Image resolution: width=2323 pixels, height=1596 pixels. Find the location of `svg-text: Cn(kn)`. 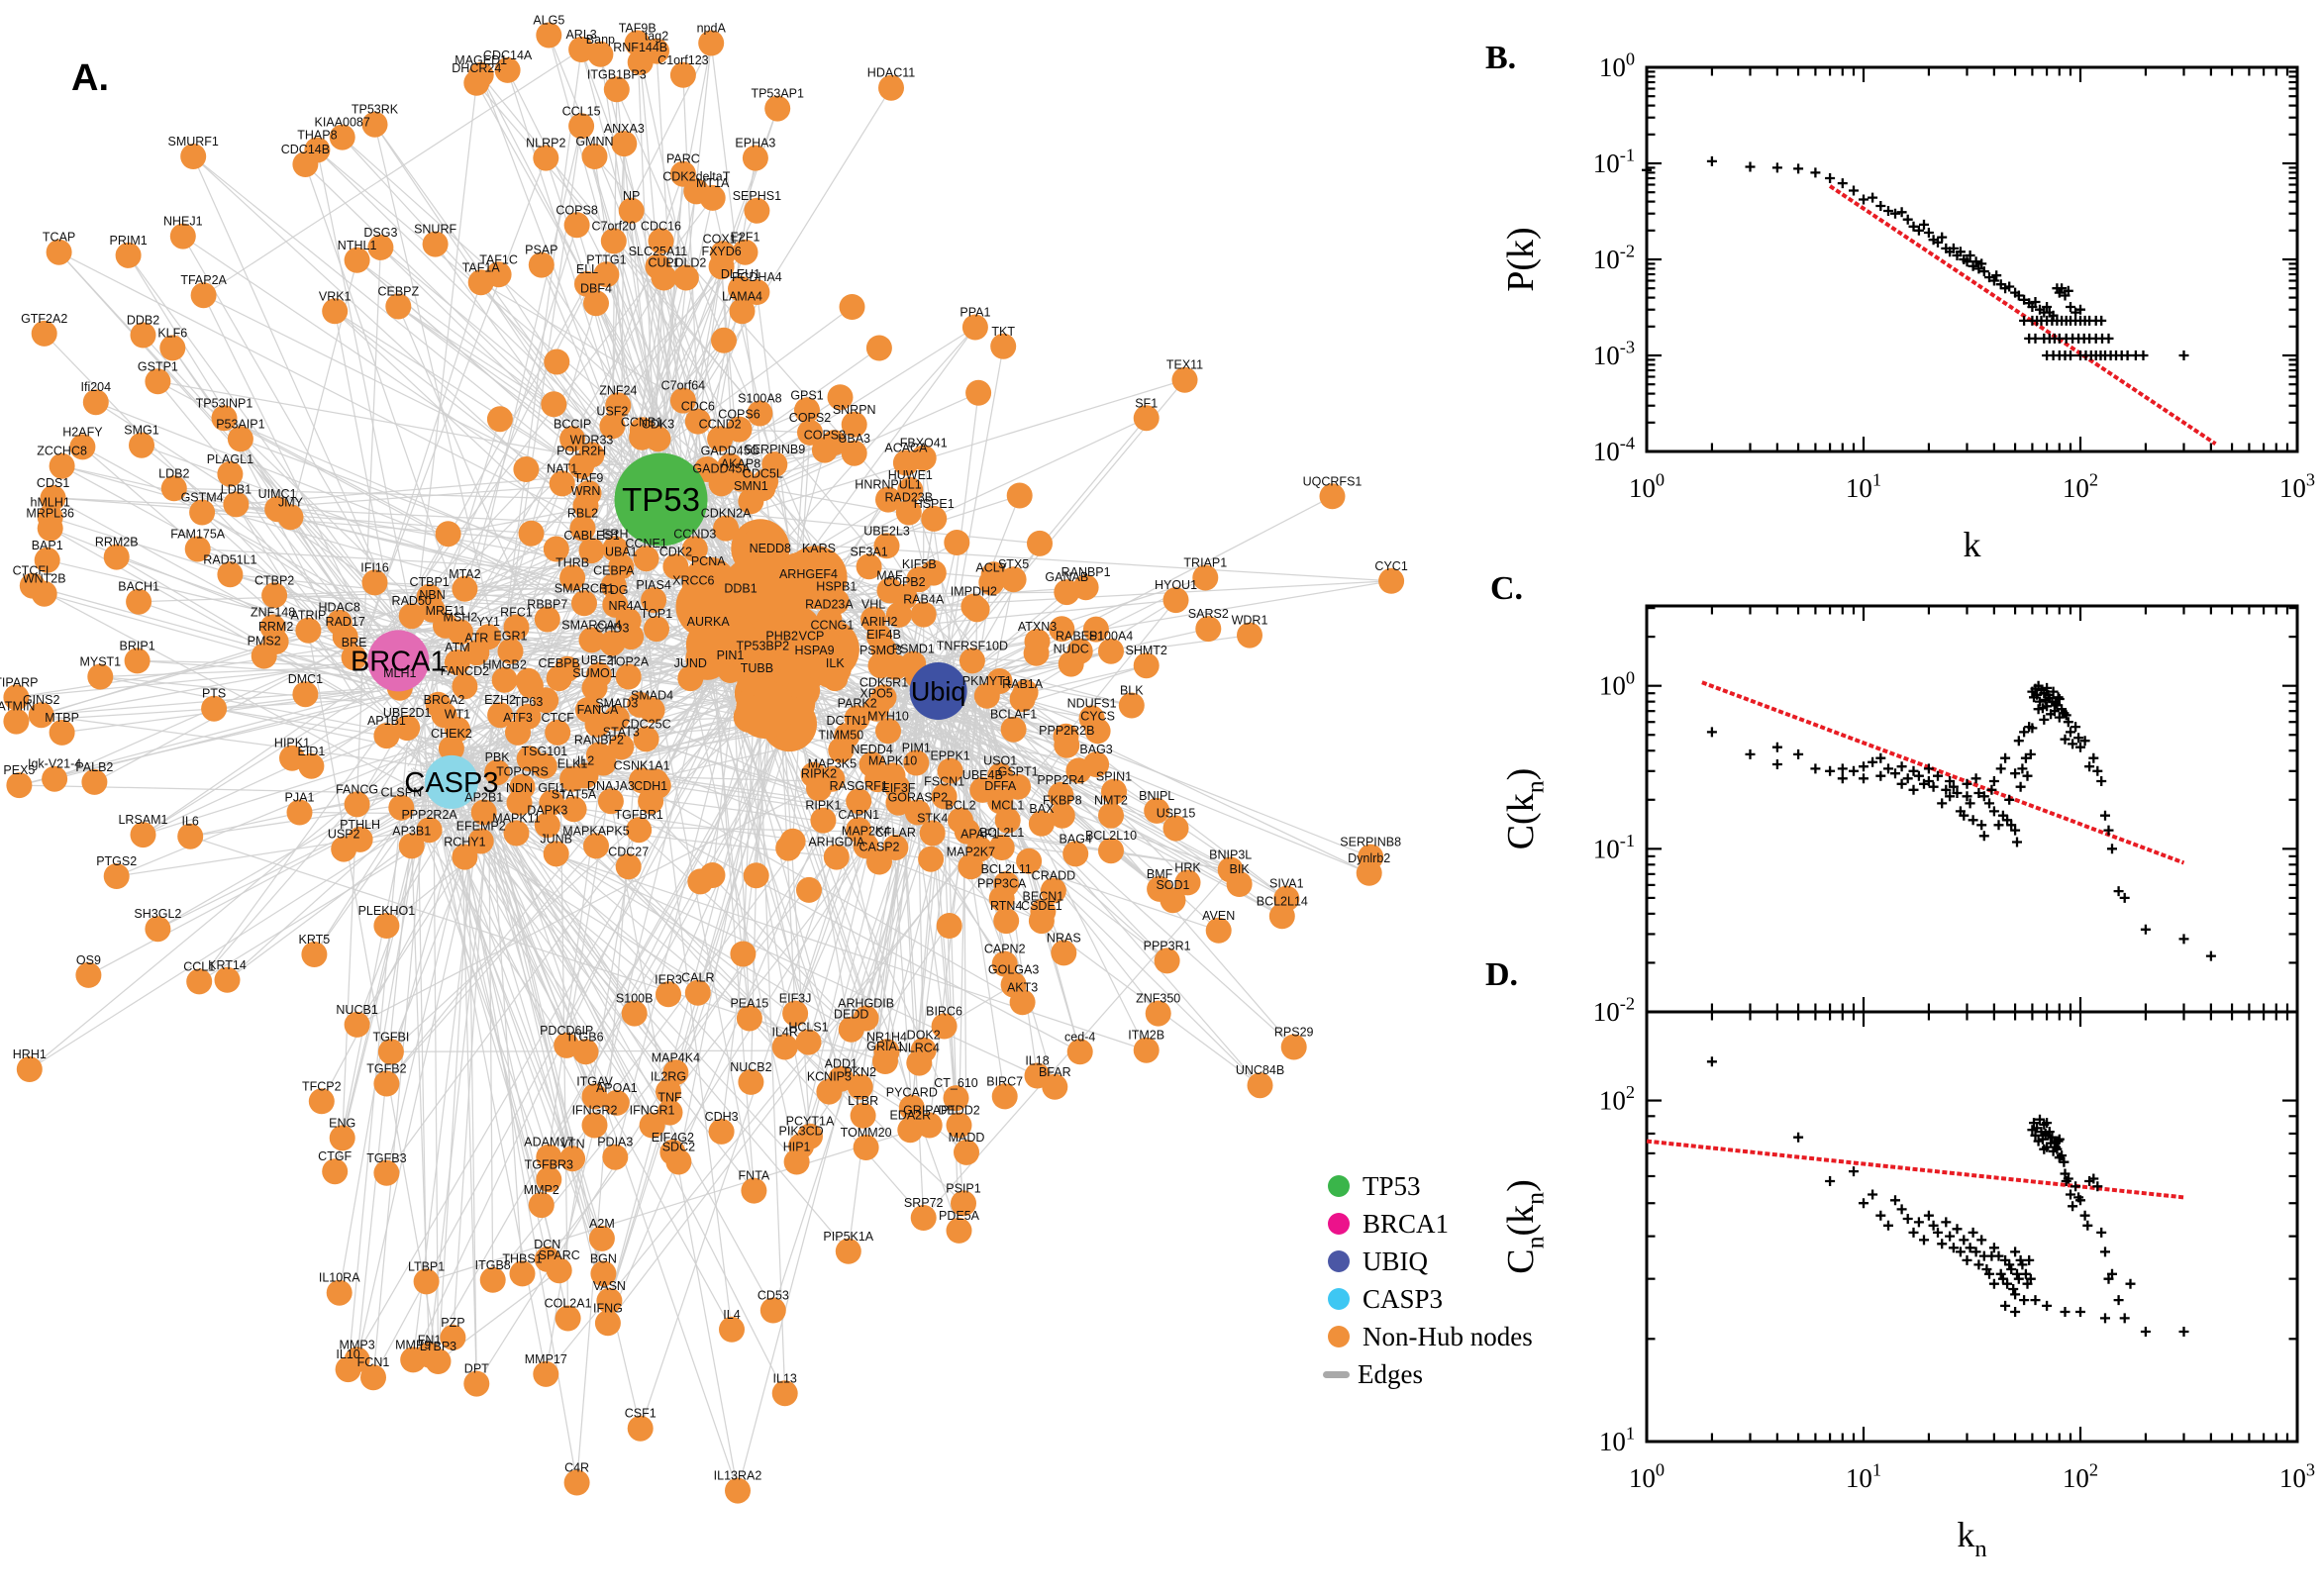

svg-text: Cn(kn) is located at coordinates (1525, 1226).